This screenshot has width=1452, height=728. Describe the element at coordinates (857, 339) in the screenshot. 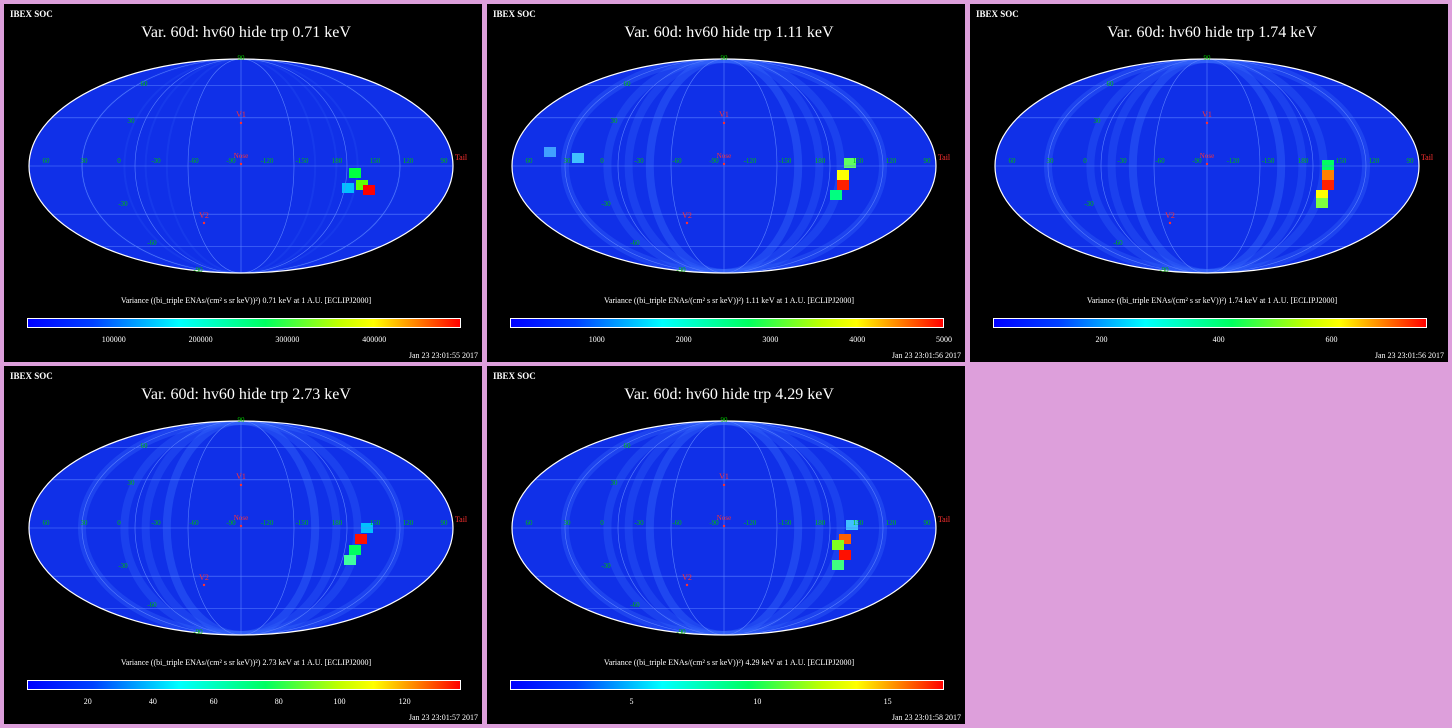

I see `colorbar-tick-label: 4000` at that location.